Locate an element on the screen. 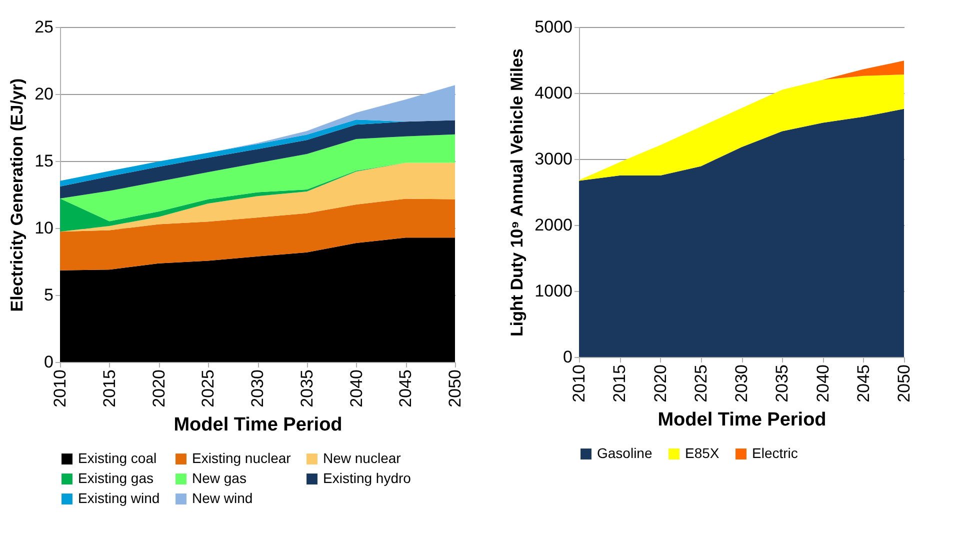 The height and width of the screenshot is (550, 961). legend-label: Existing hydro is located at coordinates (367, 478).